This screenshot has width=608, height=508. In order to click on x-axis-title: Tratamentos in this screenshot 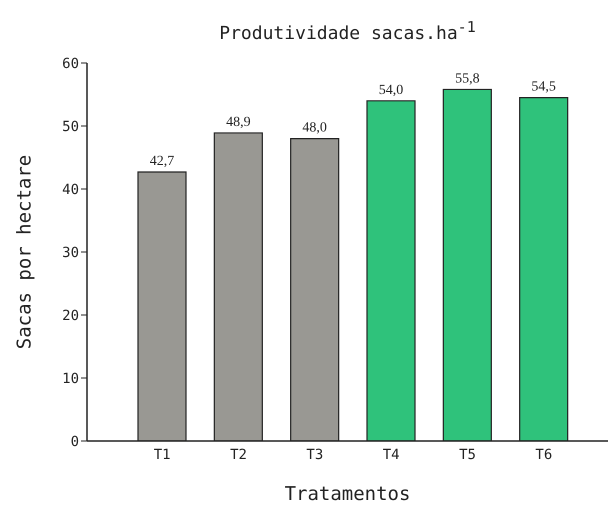, I will do `click(347, 494)`.